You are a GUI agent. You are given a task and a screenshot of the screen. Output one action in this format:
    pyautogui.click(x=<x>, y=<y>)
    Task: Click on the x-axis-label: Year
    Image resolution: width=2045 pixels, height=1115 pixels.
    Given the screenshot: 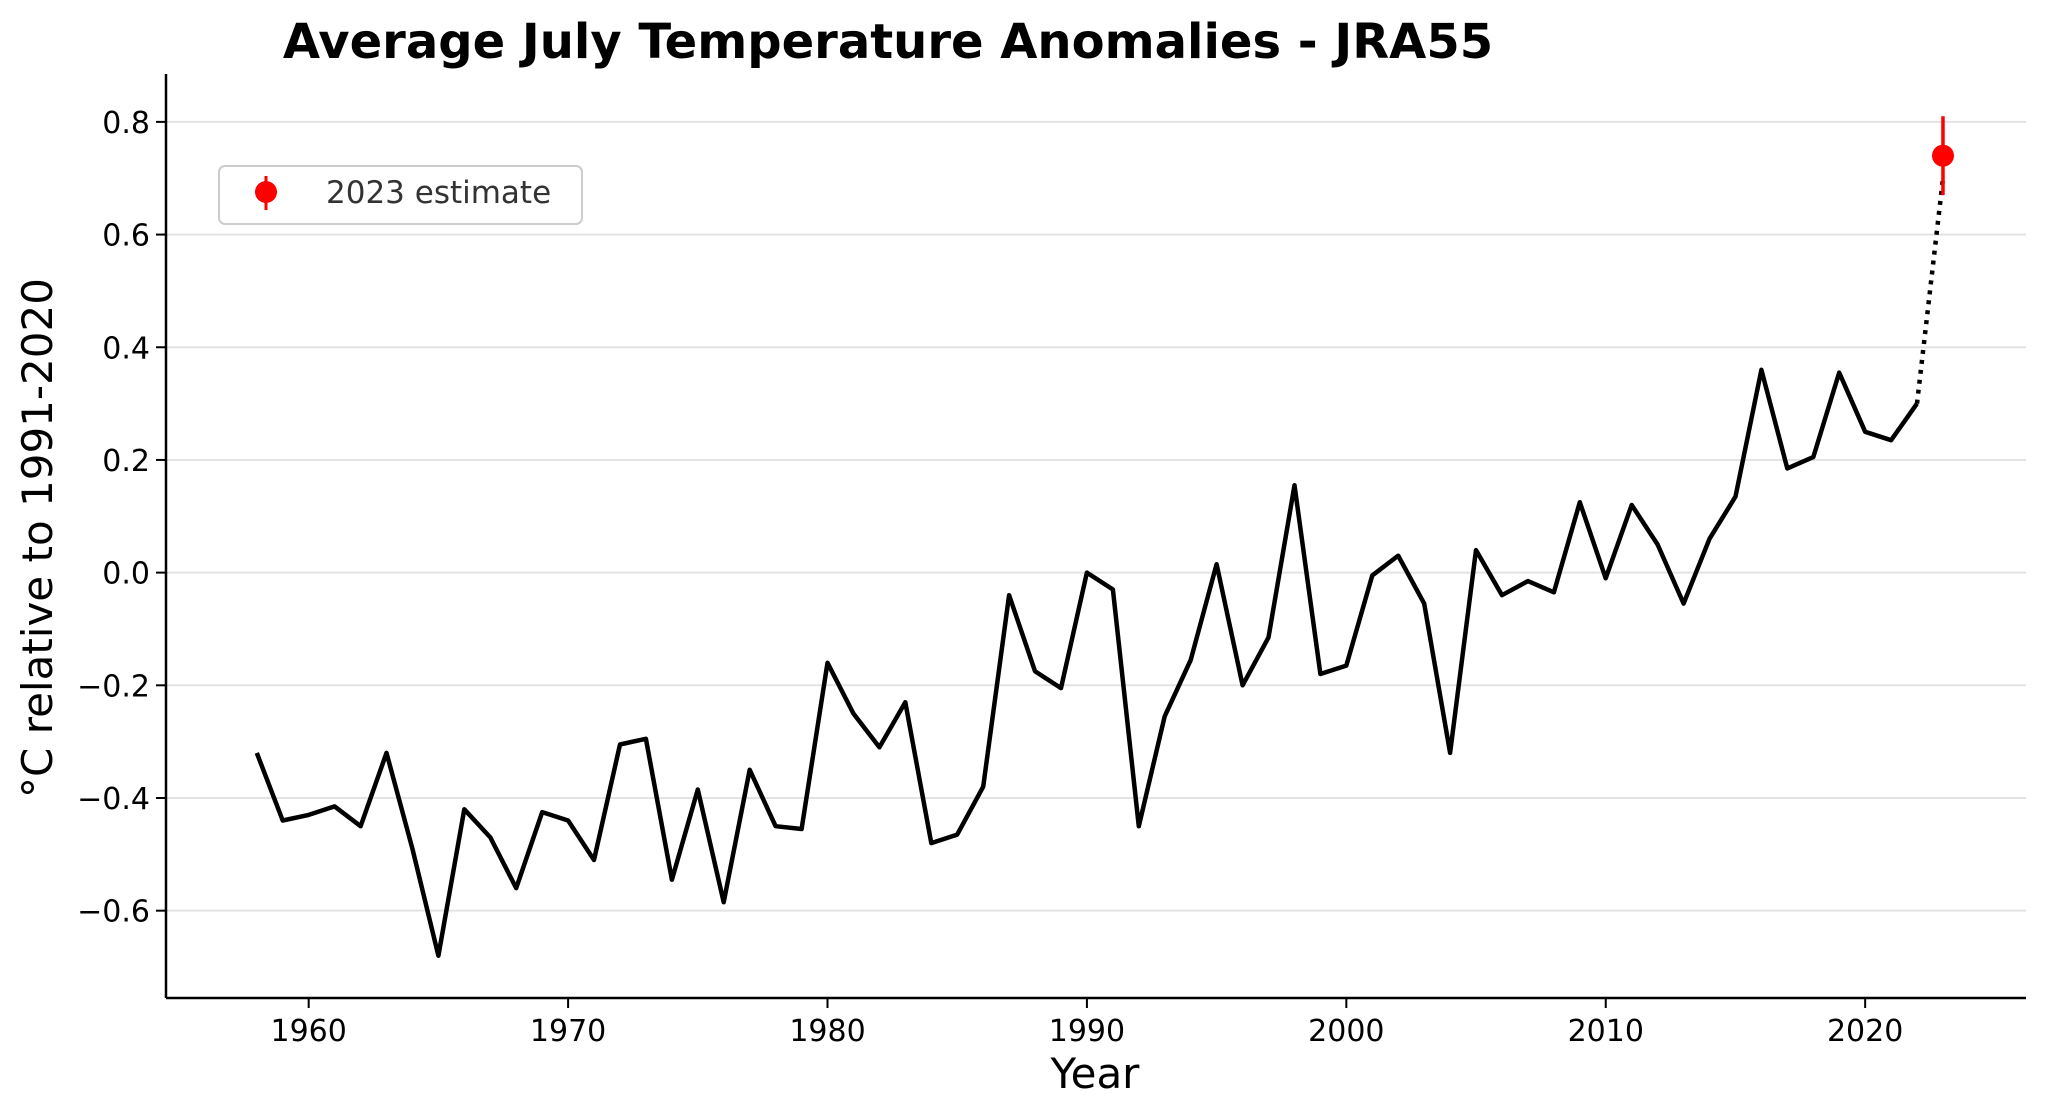 What is the action you would take?
    pyautogui.click(x=1095, y=1073)
    